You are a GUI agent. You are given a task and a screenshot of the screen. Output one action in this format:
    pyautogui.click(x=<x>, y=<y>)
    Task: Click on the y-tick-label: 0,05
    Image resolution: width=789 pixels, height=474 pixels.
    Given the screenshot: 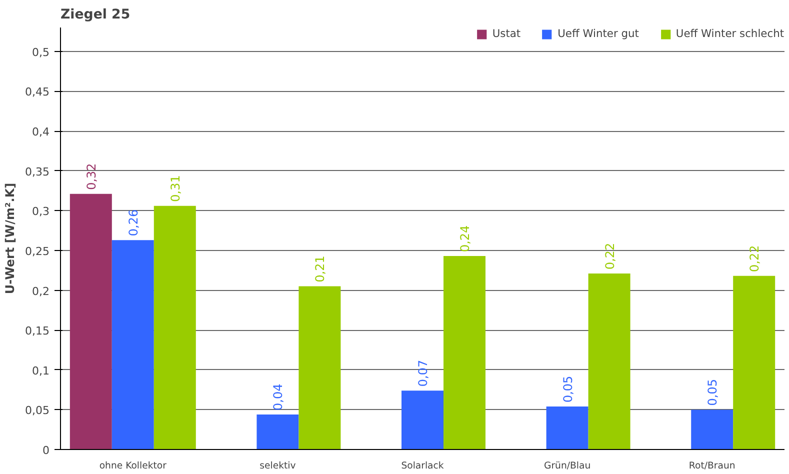 What is the action you would take?
    pyautogui.click(x=37, y=411)
    